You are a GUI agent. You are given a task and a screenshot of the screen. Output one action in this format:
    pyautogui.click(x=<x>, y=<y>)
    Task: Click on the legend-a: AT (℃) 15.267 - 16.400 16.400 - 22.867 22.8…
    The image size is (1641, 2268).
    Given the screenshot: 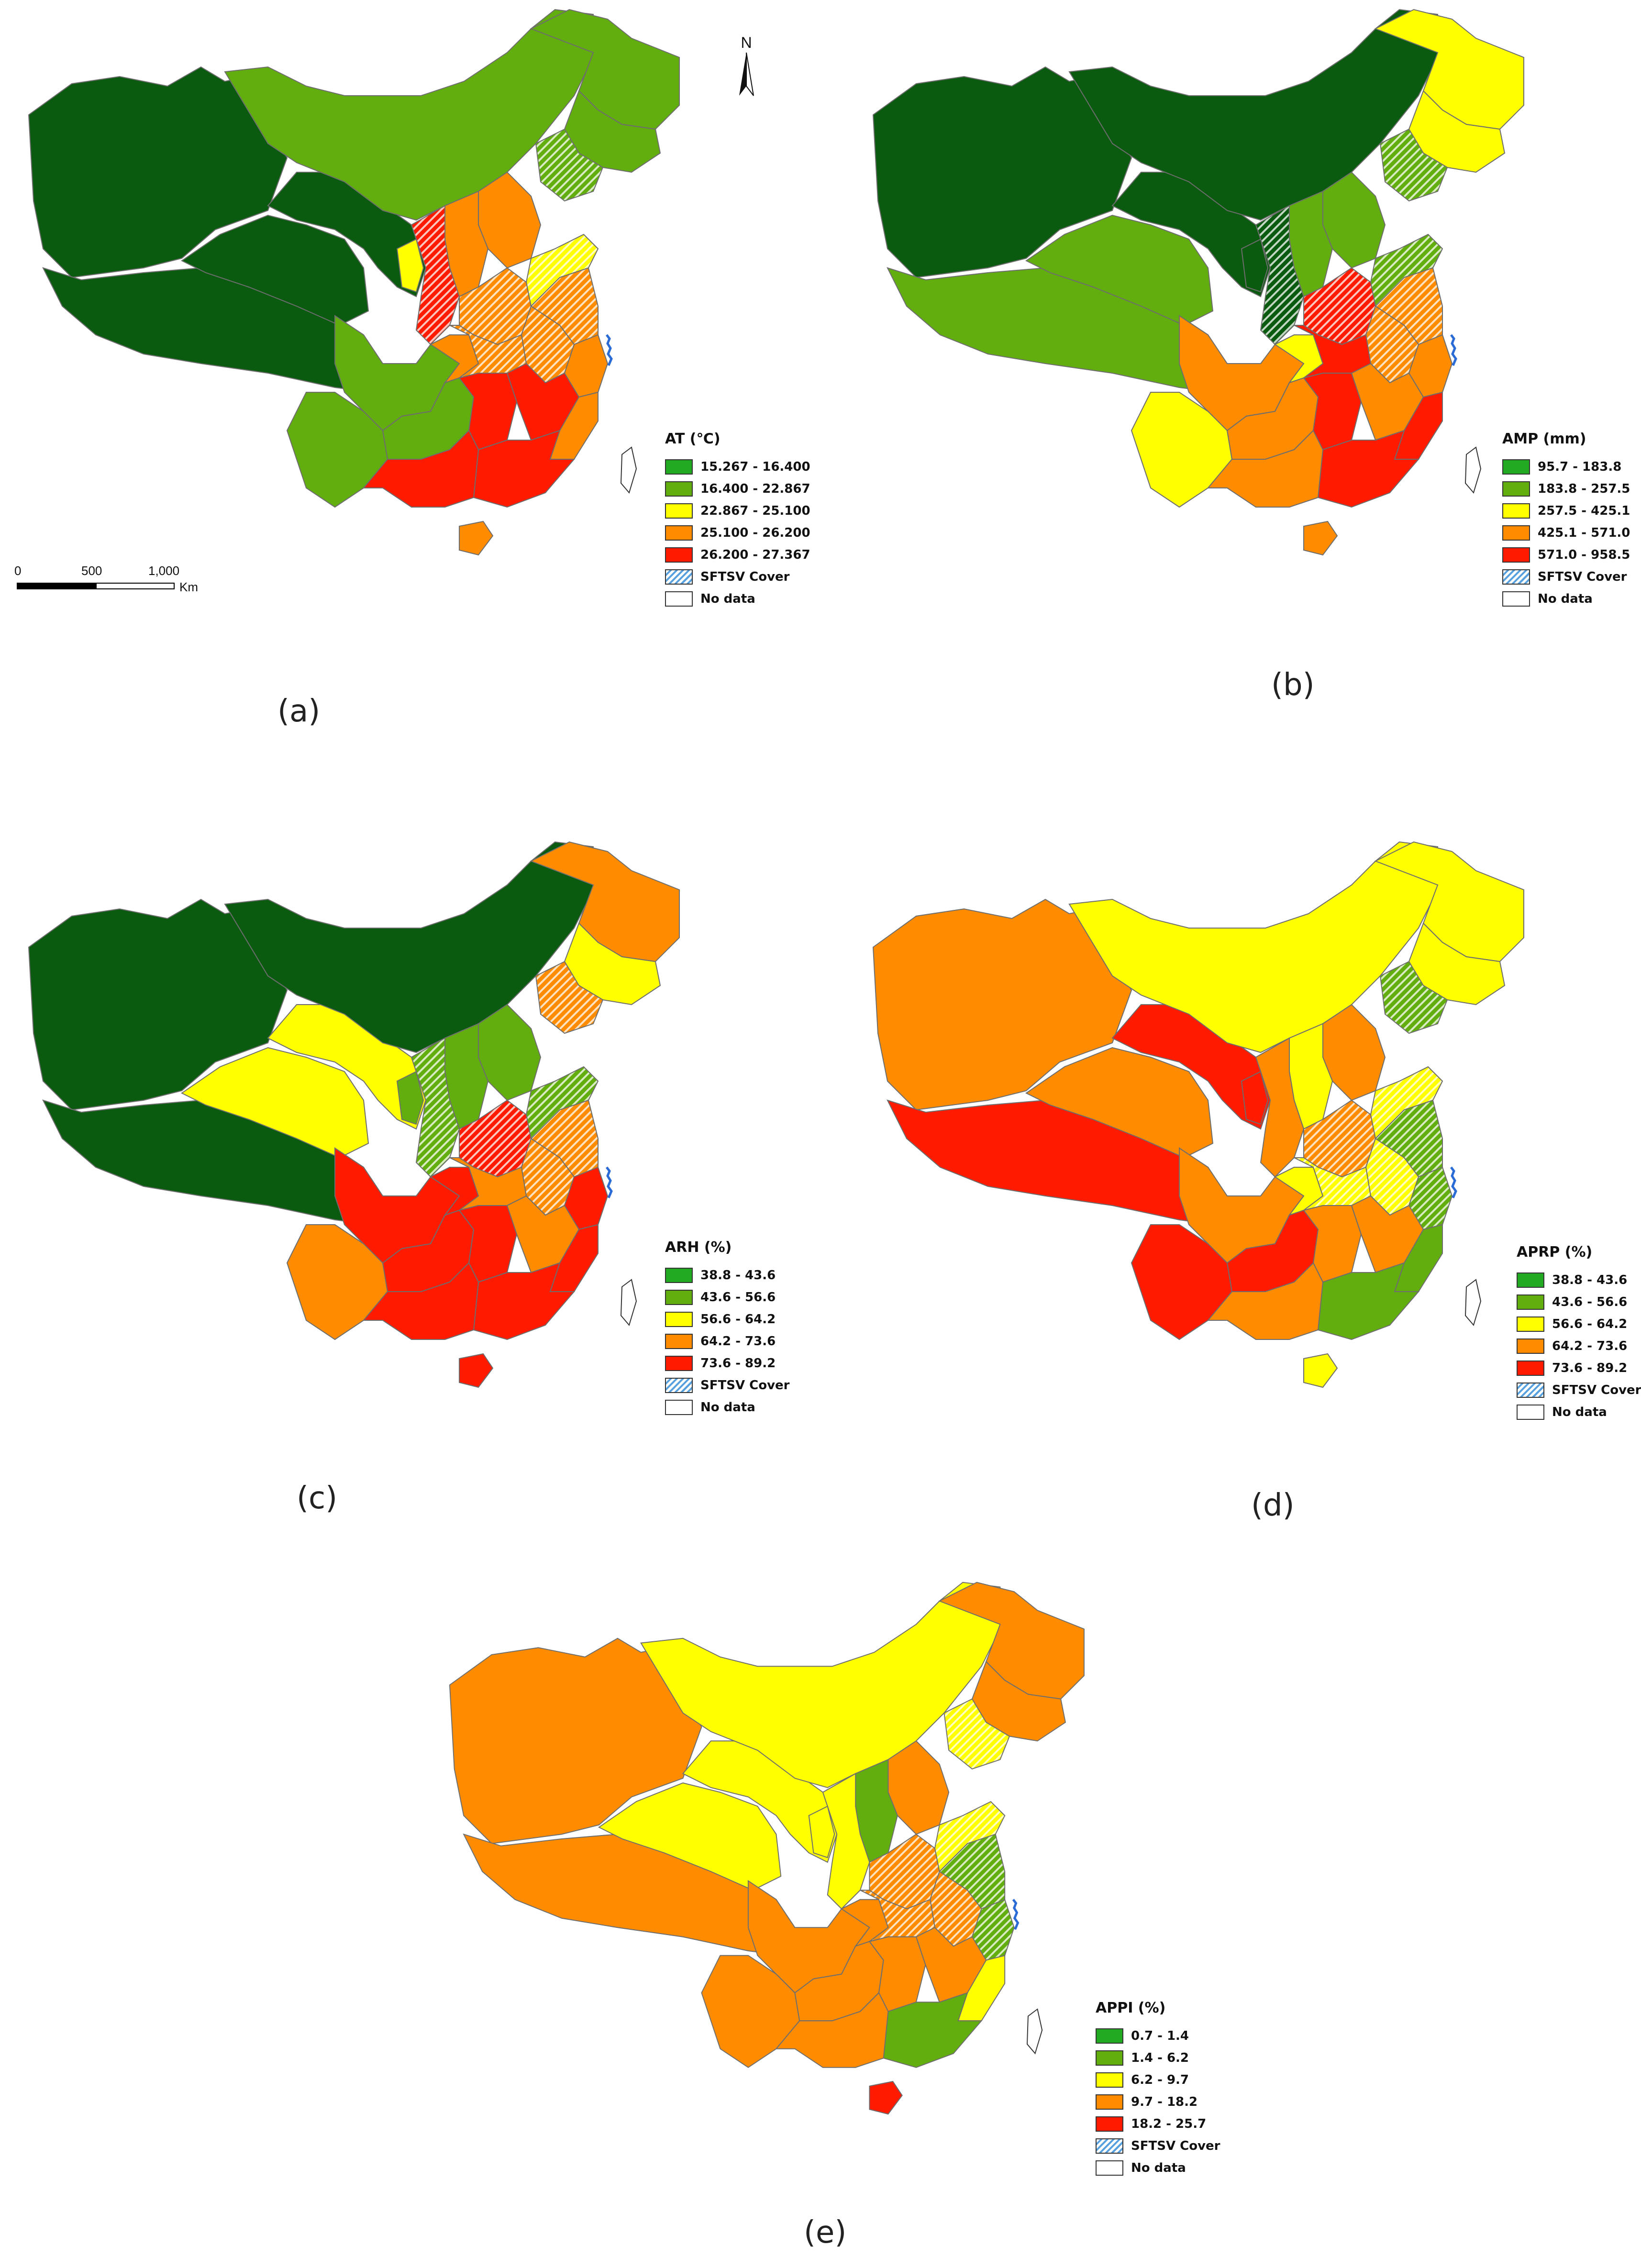 What is the action you would take?
    pyautogui.click(x=737, y=520)
    